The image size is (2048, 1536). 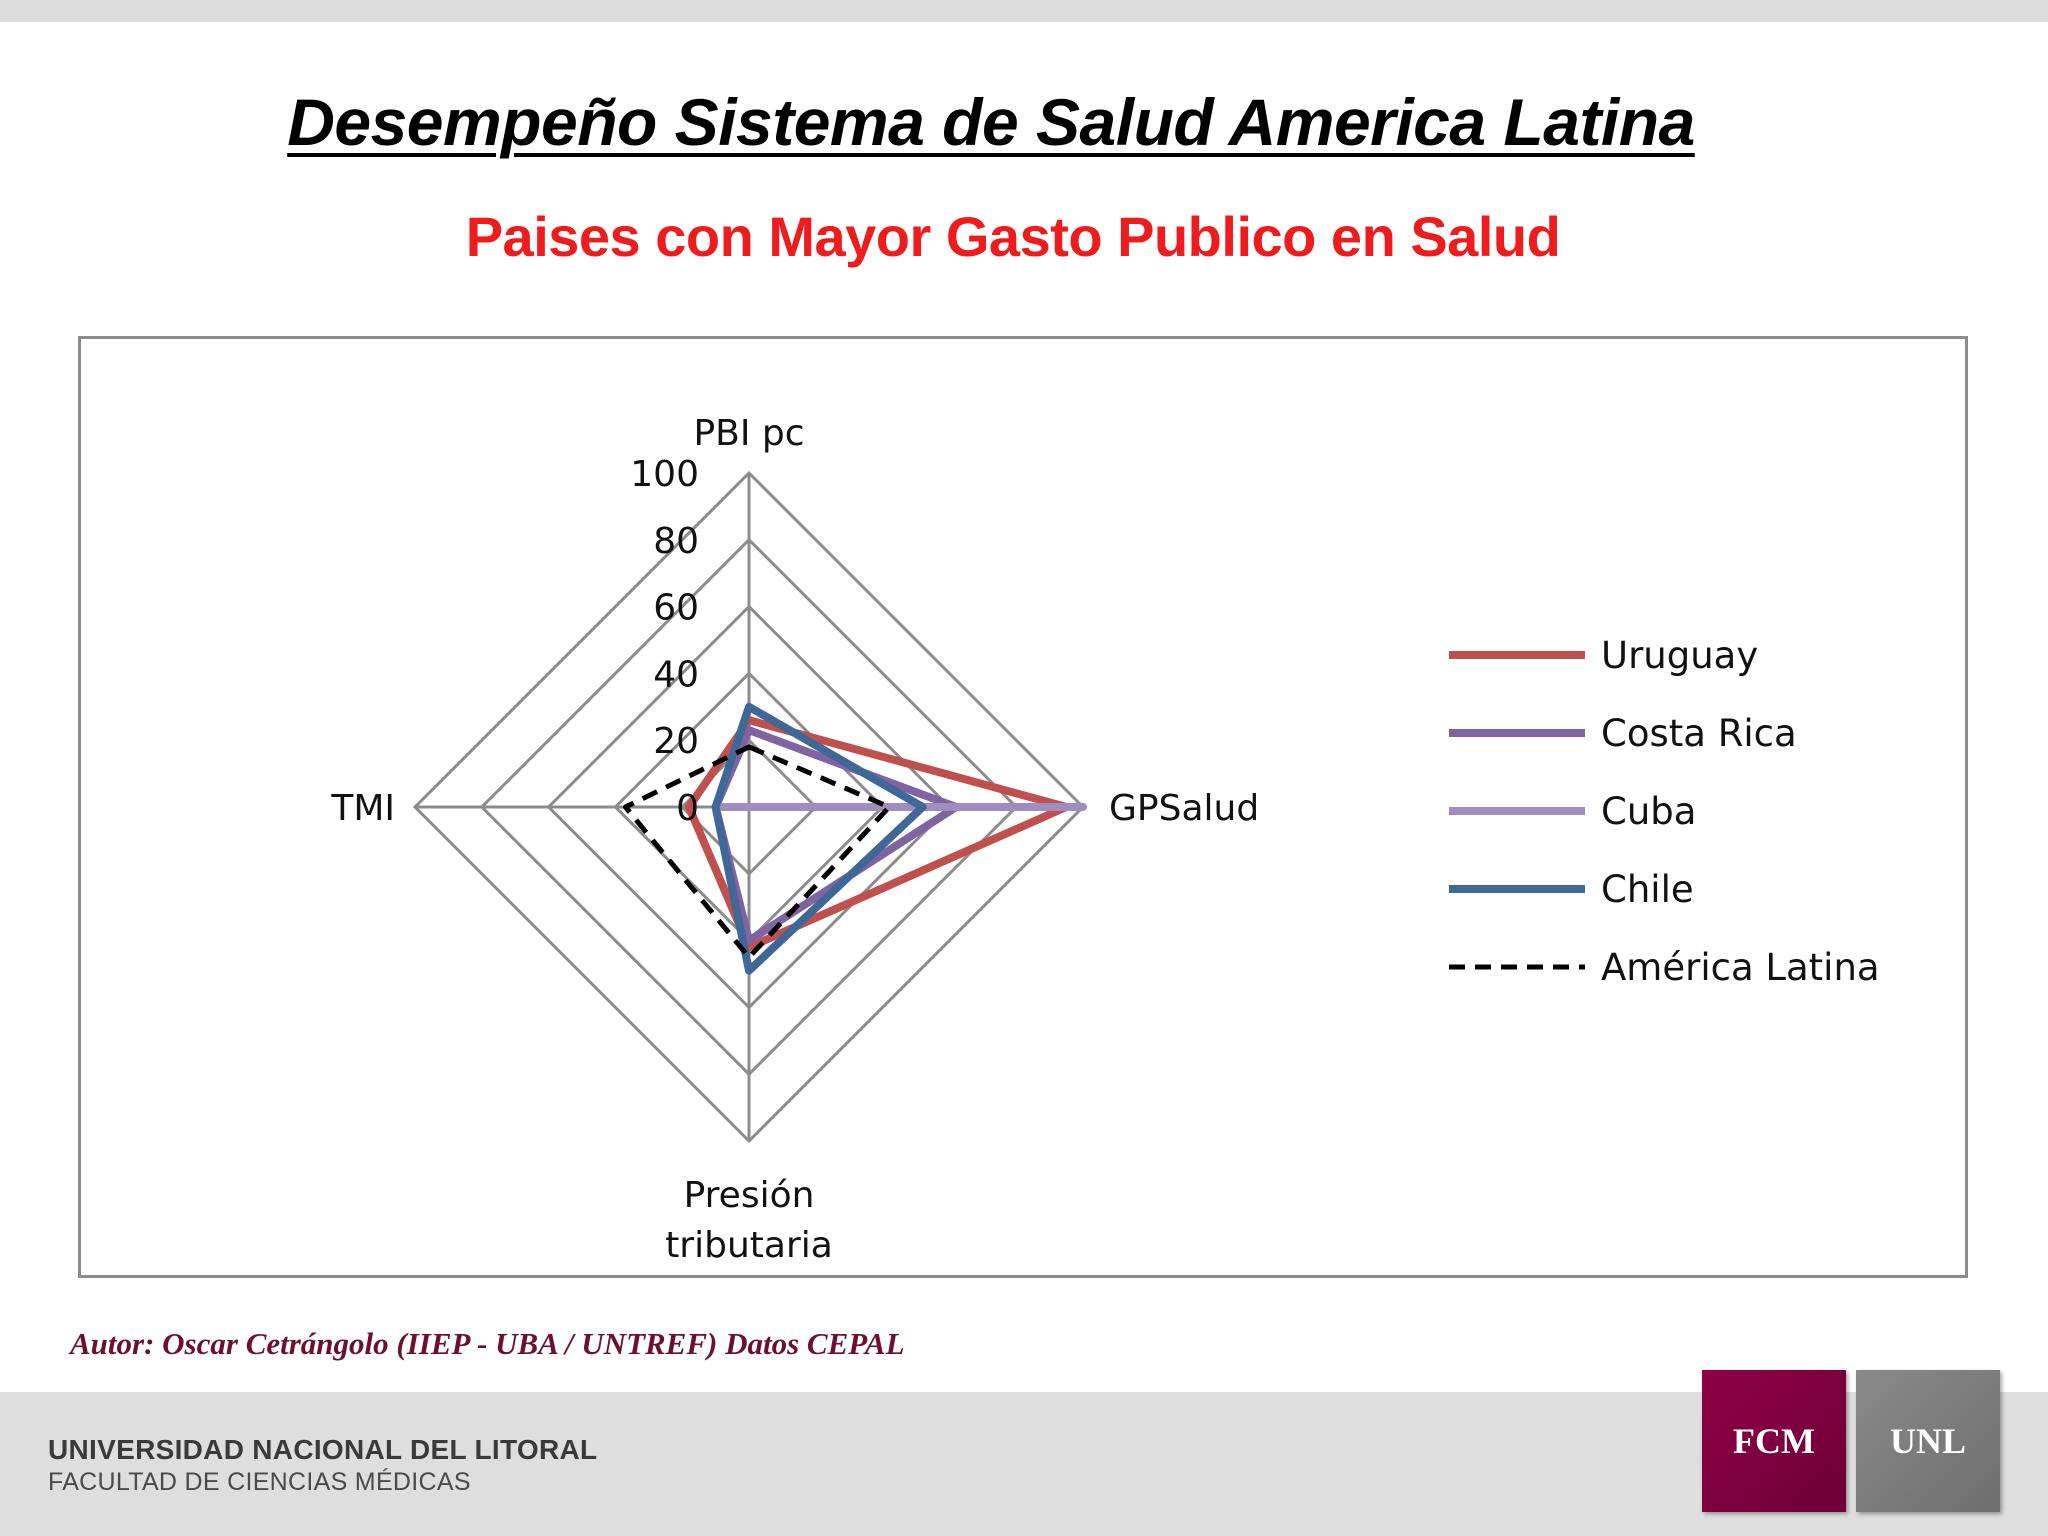 I want to click on axis-label-presion-tributaria: Presión tributaria, so click(x=749, y=1220).